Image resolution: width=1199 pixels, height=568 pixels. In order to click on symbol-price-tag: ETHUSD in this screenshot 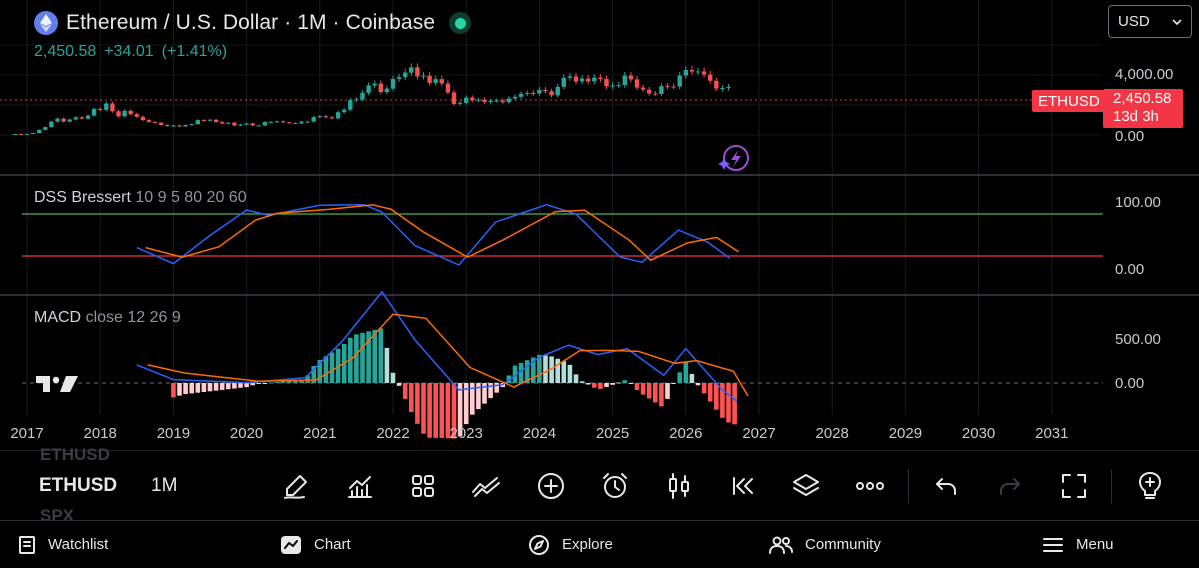, I will do `click(1069, 101)`.